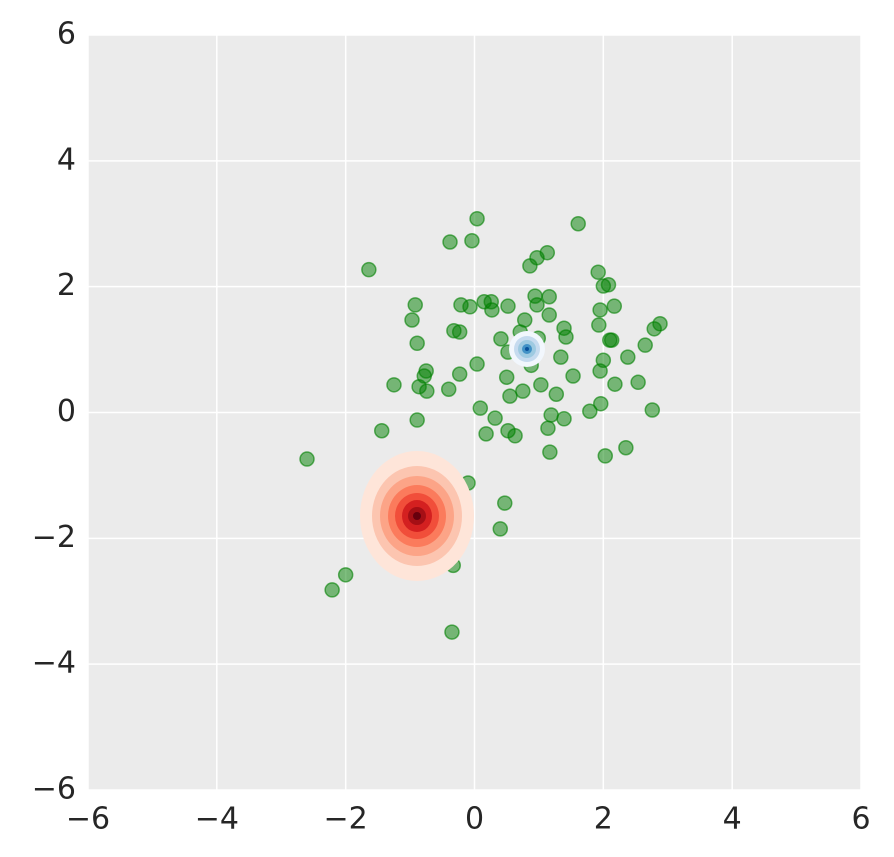 The image size is (894, 857). I want to click on blue-density, so click(527, 349).